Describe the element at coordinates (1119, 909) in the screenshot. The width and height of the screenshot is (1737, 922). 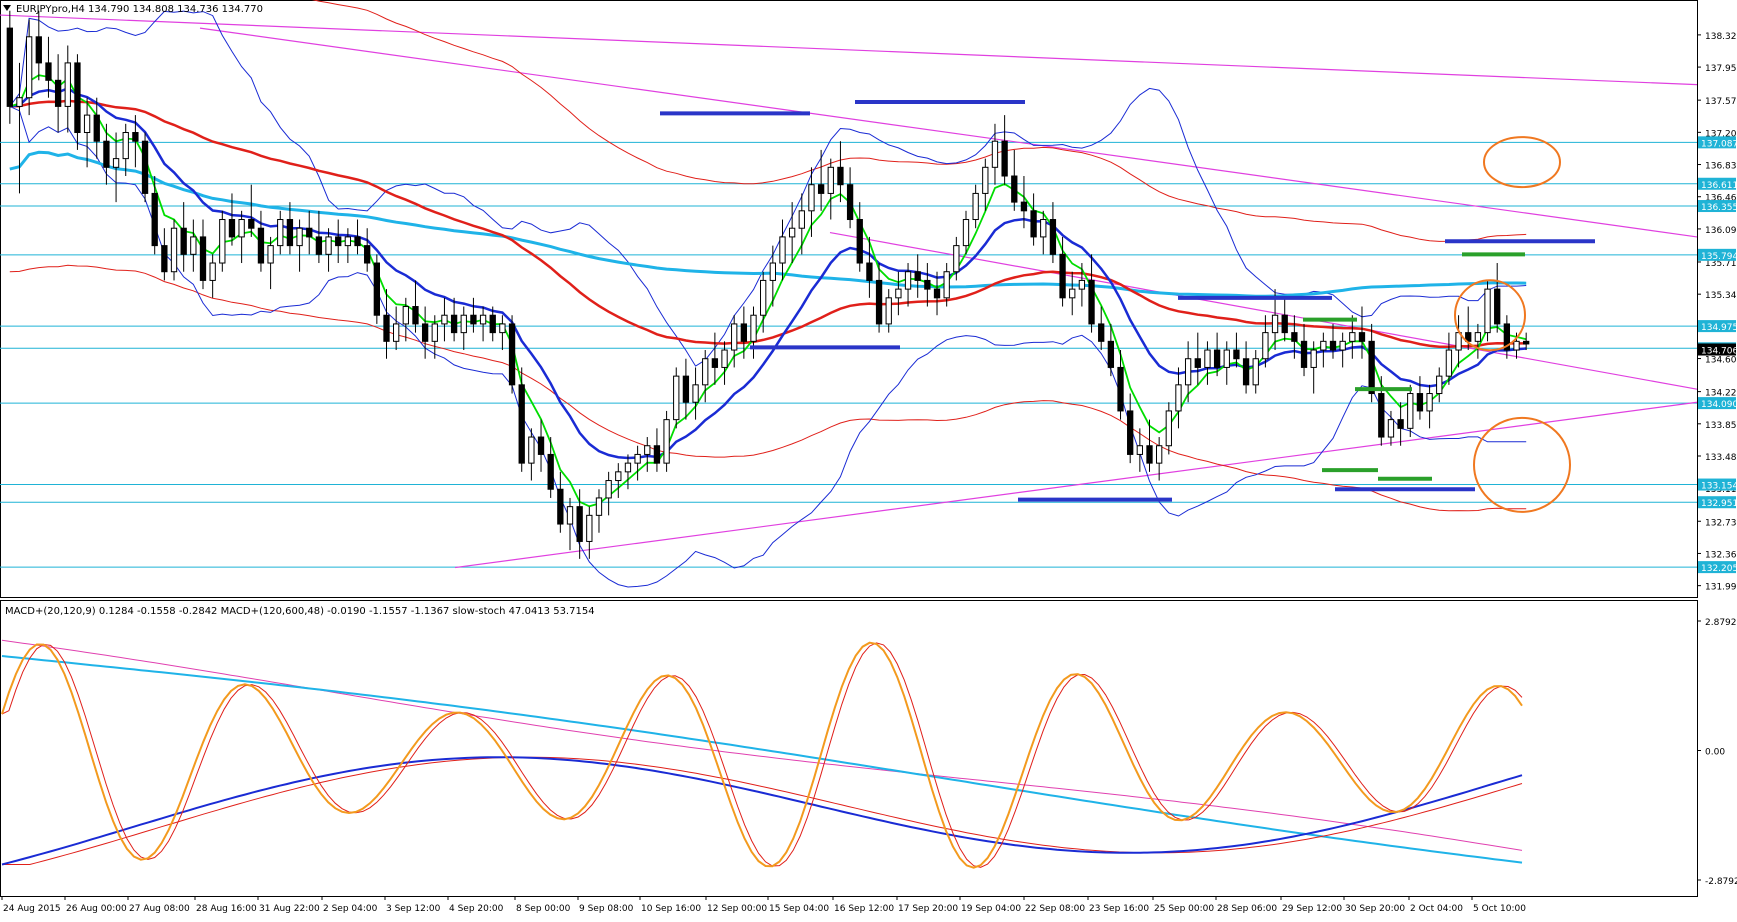
I see `time-tick-label: 23 Sep 16:00` at that location.